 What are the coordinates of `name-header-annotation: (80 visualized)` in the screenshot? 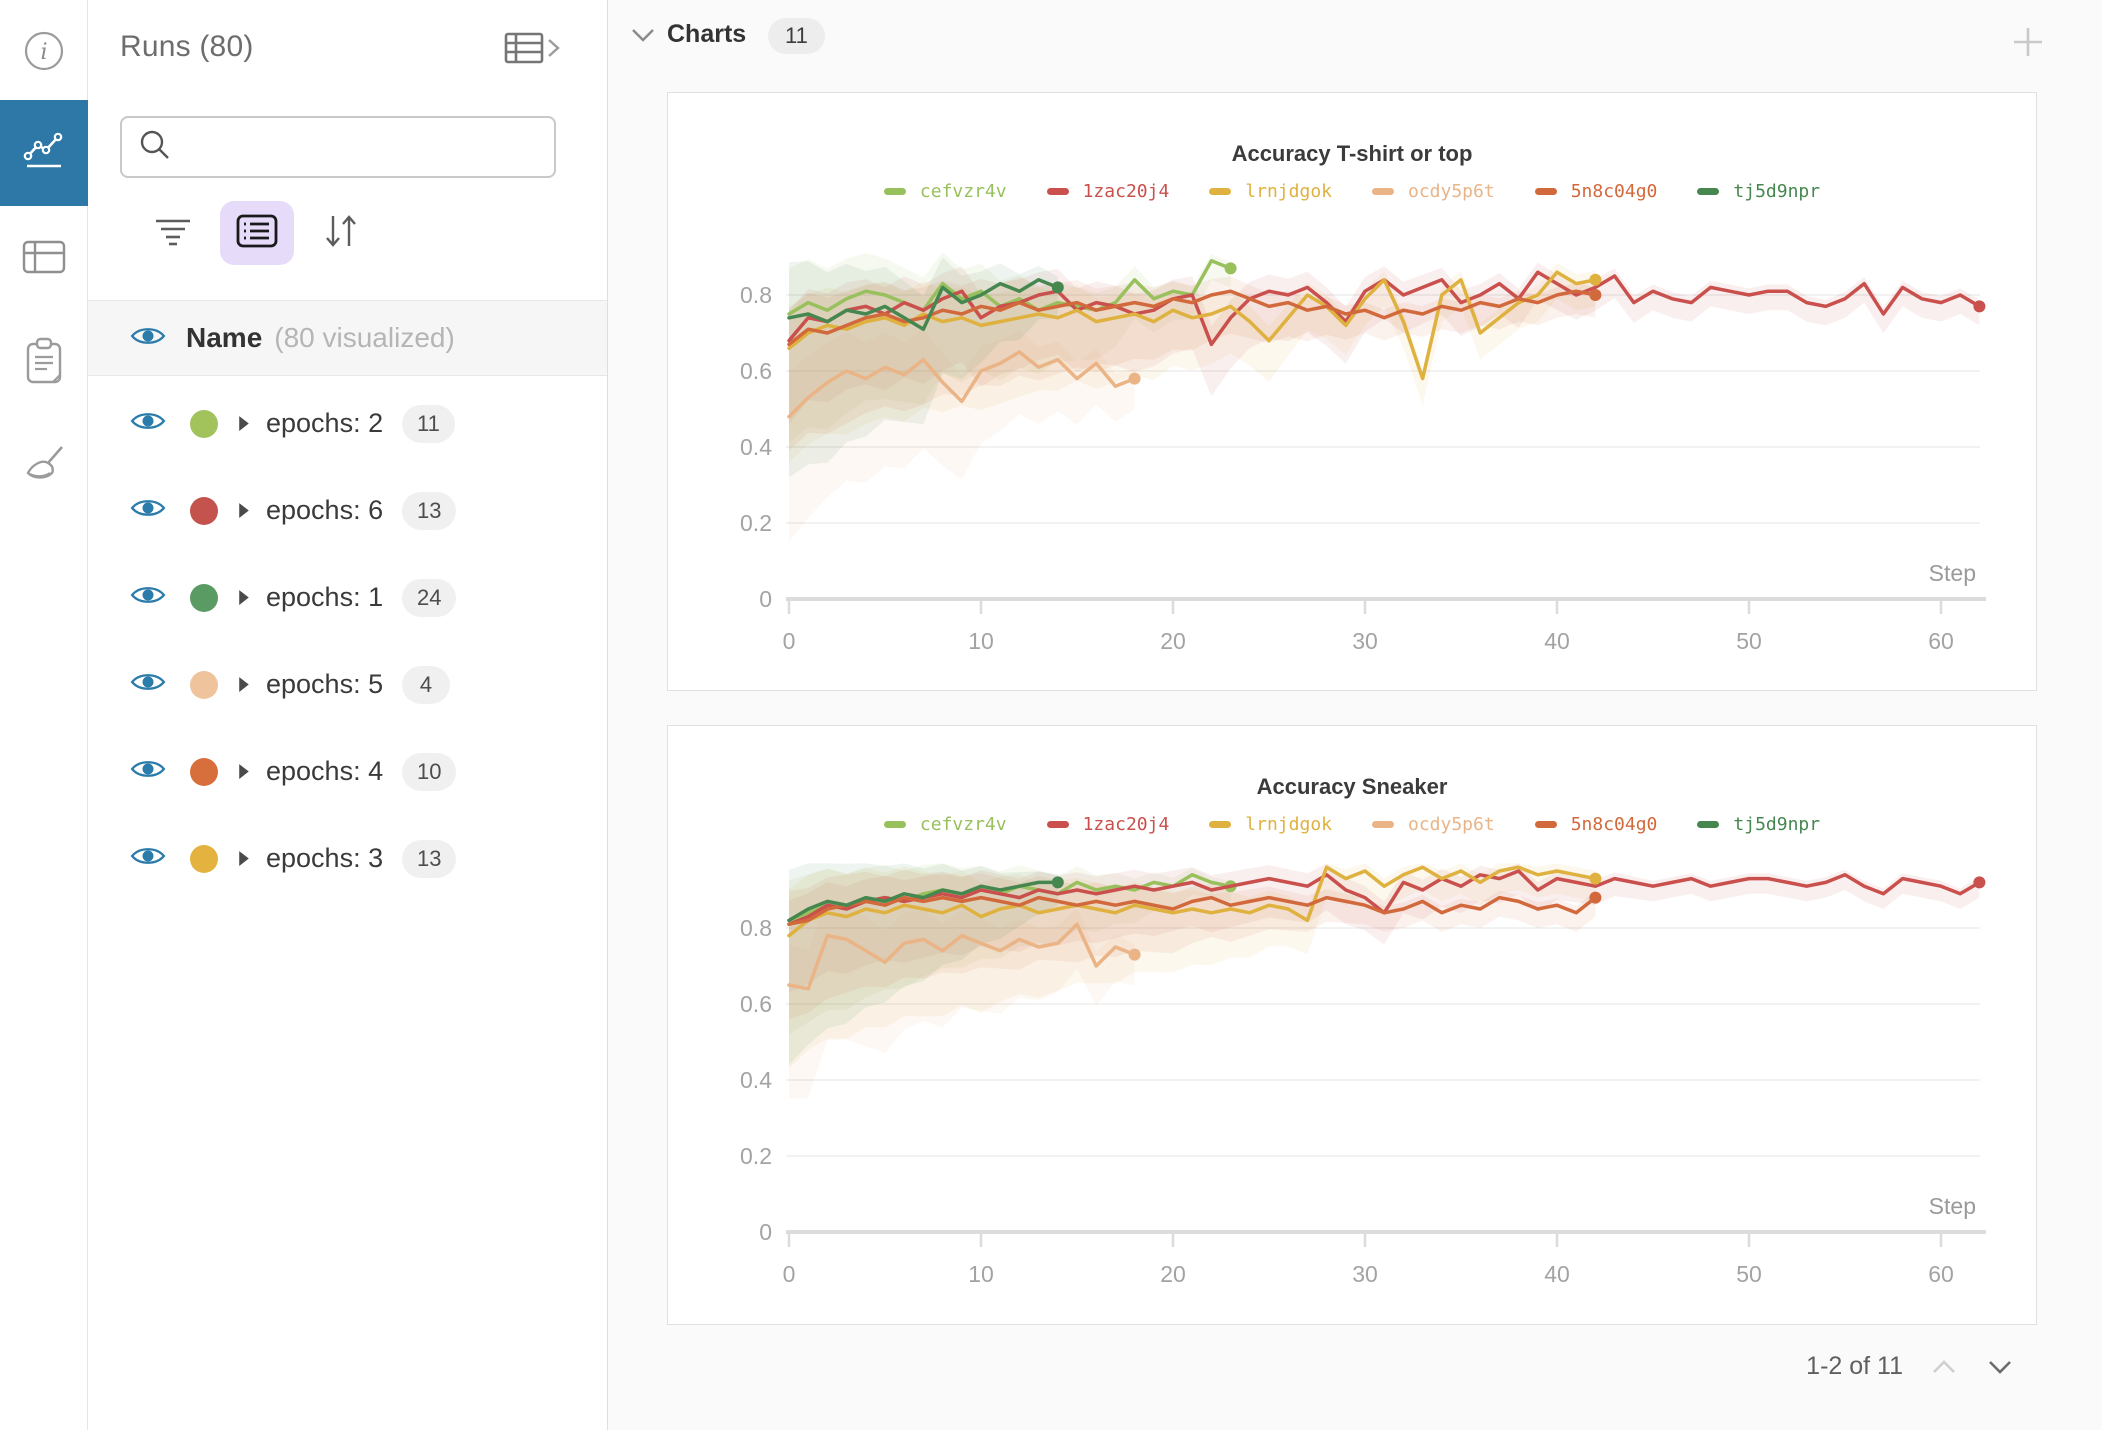 It's located at (364, 337).